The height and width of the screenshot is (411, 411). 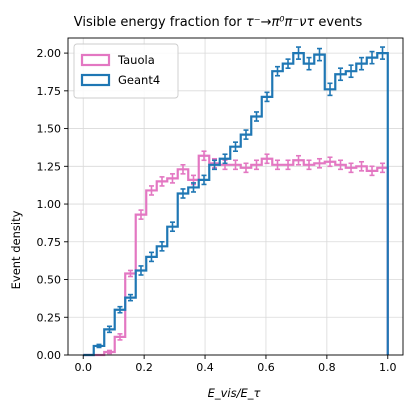 I want to click on y-tick-label: 2.00, so click(x=49, y=53).